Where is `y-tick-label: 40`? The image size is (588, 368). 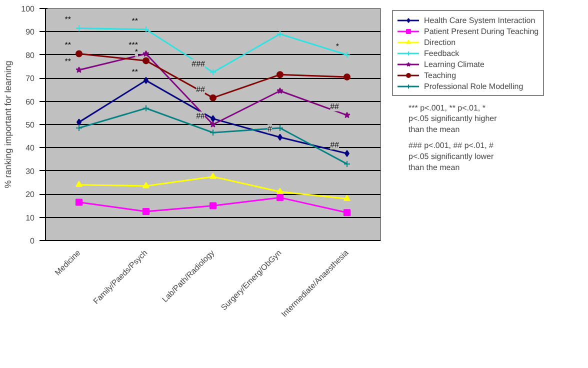 y-tick-label: 40 is located at coordinates (31, 148).